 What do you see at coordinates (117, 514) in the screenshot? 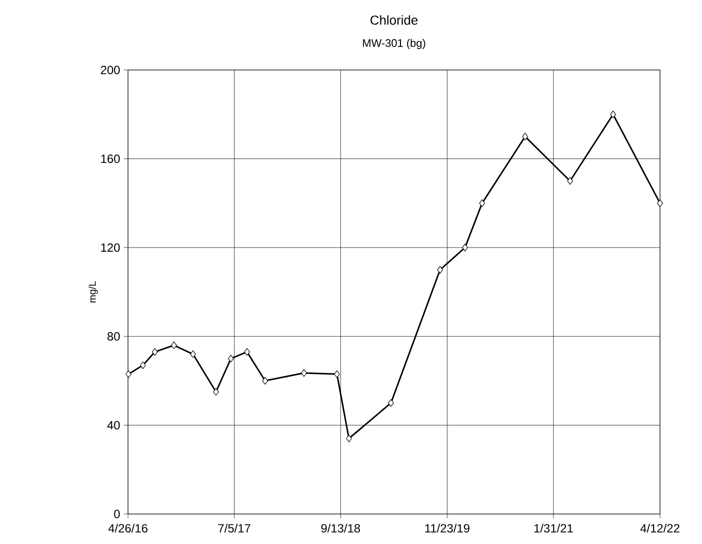
I see `y-tick-label: 0` at bounding box center [117, 514].